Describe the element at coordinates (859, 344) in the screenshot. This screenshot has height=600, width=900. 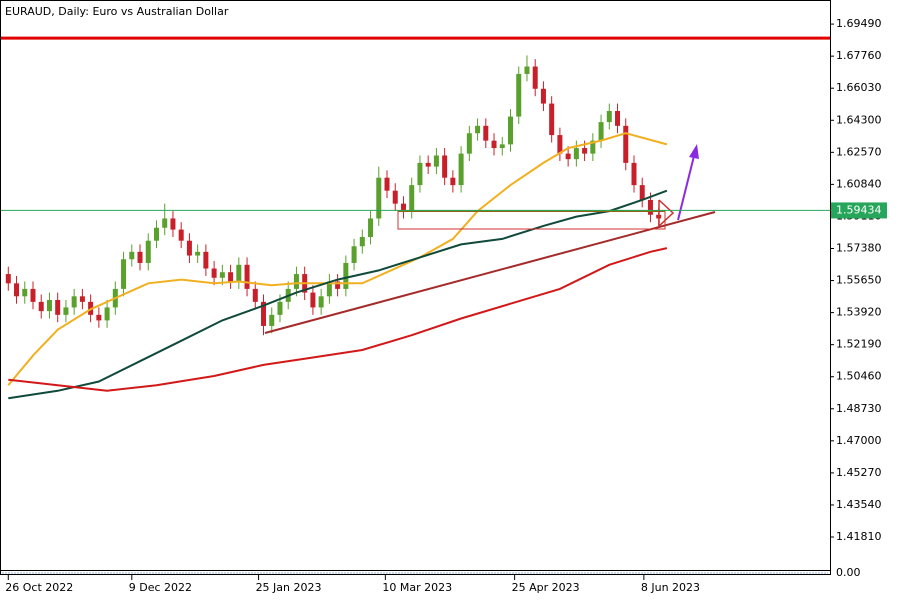
I see `y-tick-label: 1.52190` at that location.